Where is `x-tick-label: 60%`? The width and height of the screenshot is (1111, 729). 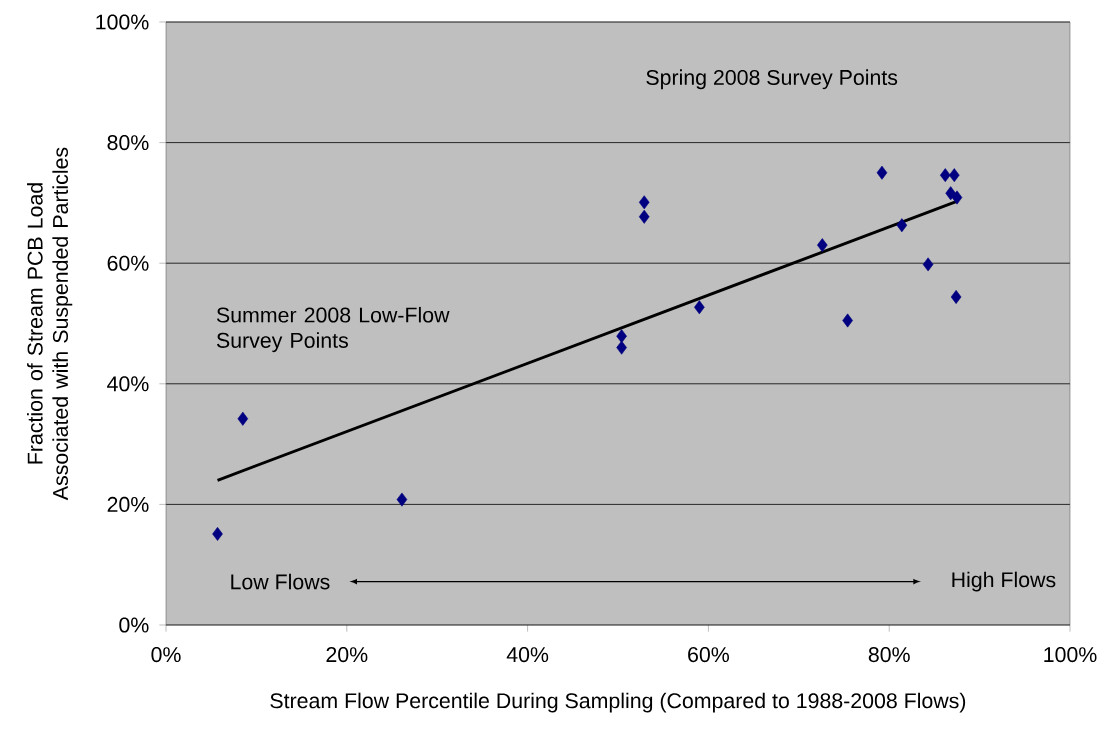 x-tick-label: 60% is located at coordinates (708, 655).